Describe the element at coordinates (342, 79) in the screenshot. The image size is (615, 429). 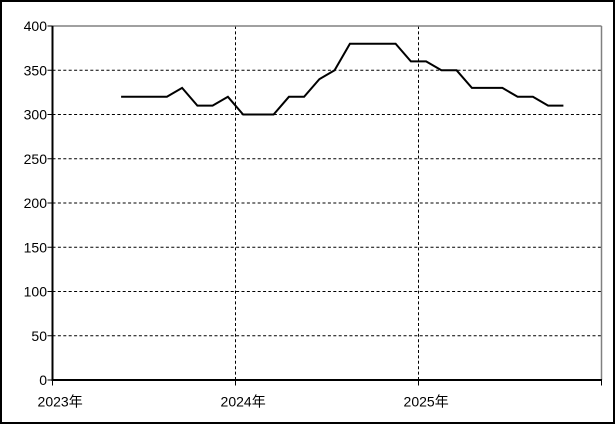
I see `series-line` at that location.